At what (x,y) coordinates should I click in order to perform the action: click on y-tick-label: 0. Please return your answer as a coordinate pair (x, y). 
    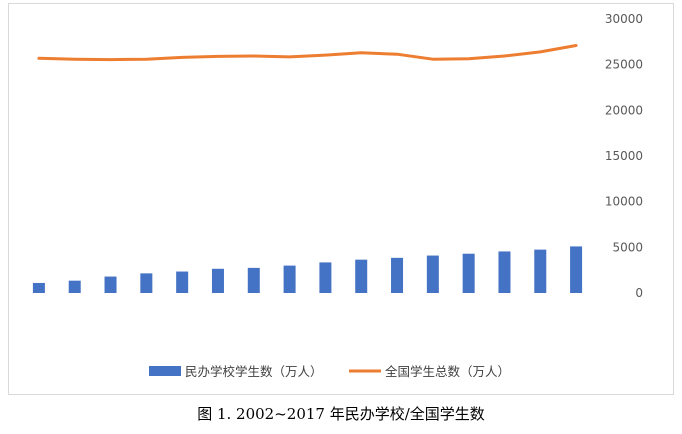
    Looking at the image, I should click on (639, 293).